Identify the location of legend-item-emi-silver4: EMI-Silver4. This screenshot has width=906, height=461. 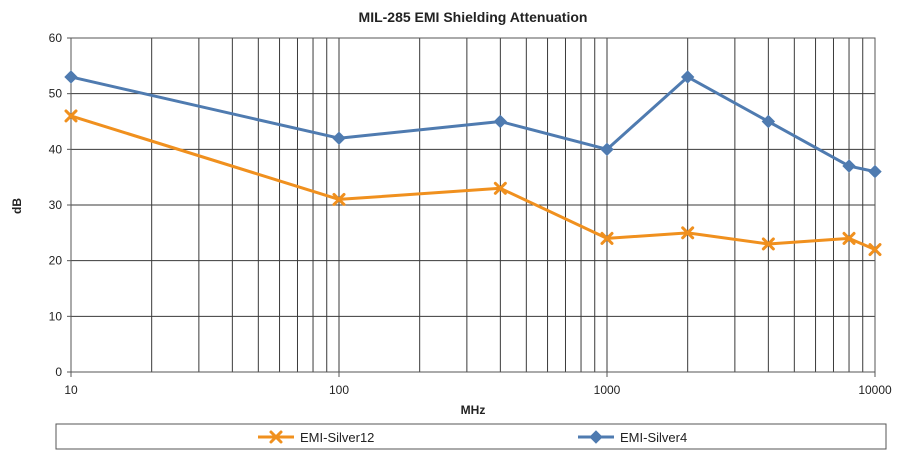
(632, 437).